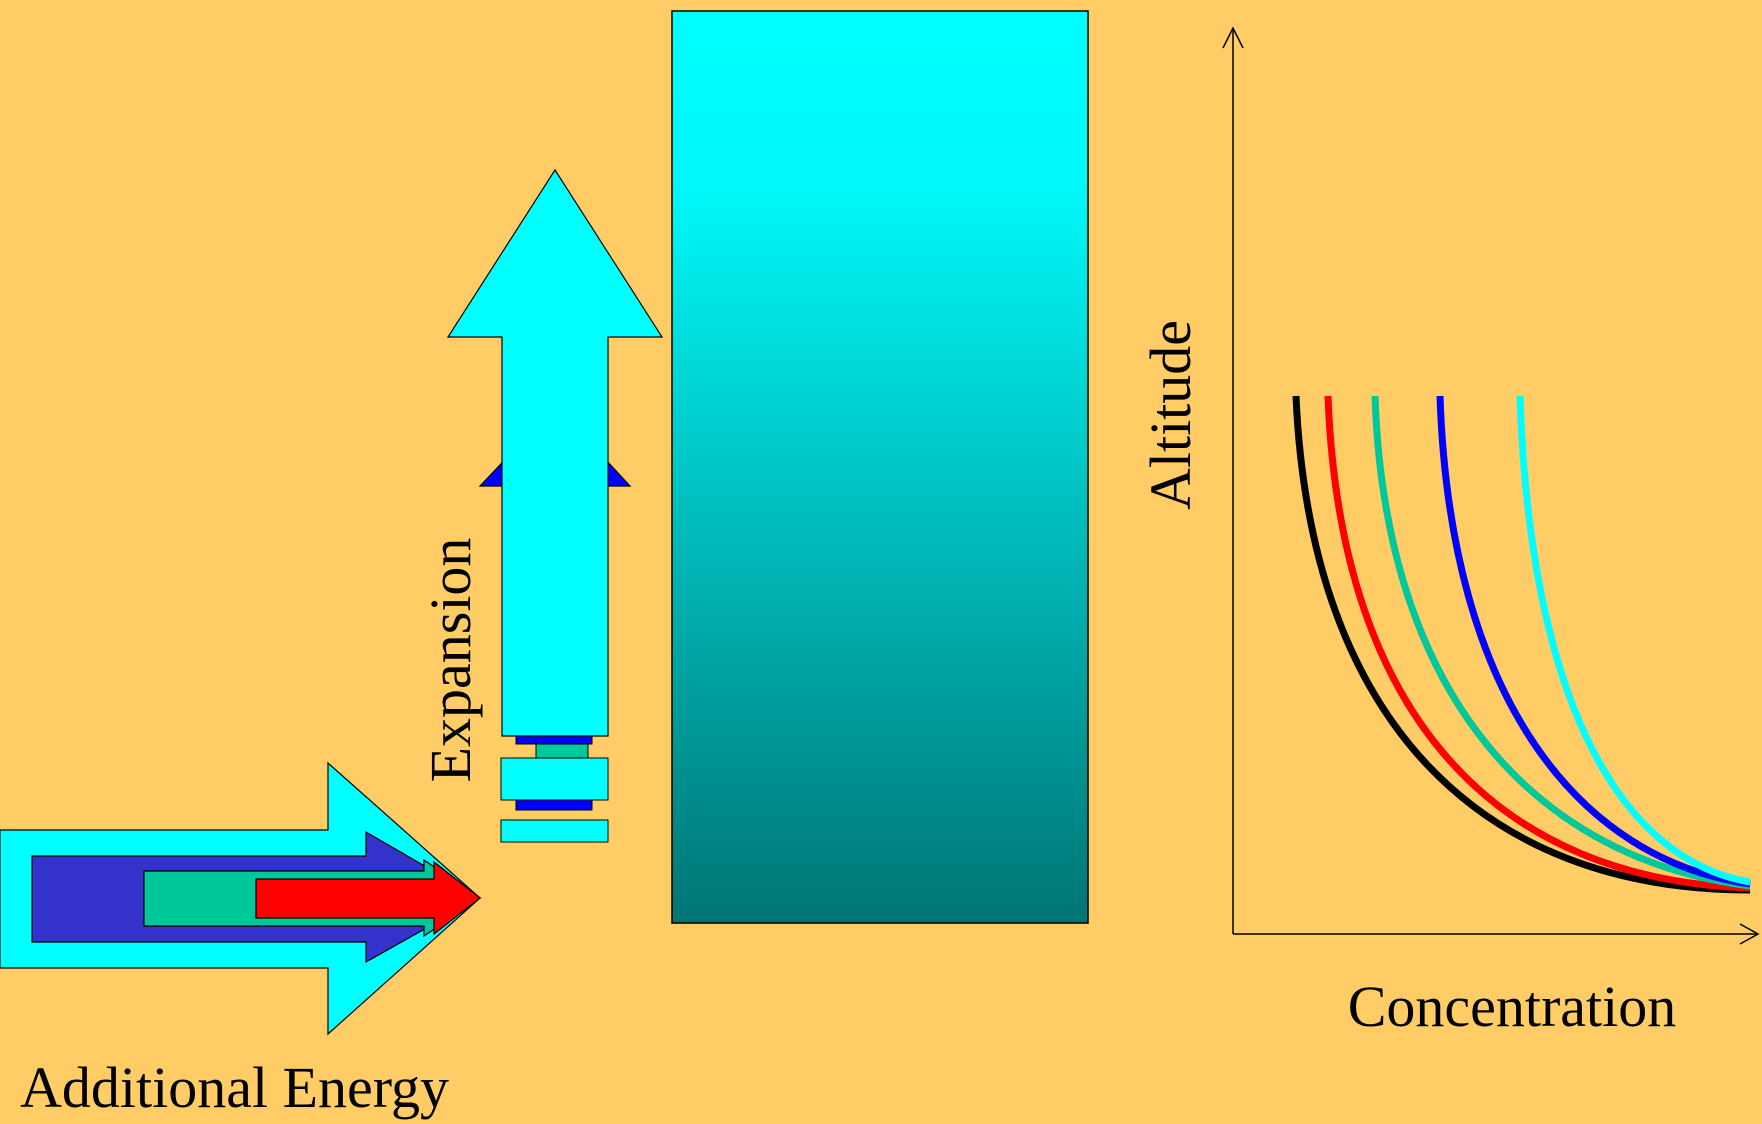  I want to click on expansion-segment-green, so click(562, 751).